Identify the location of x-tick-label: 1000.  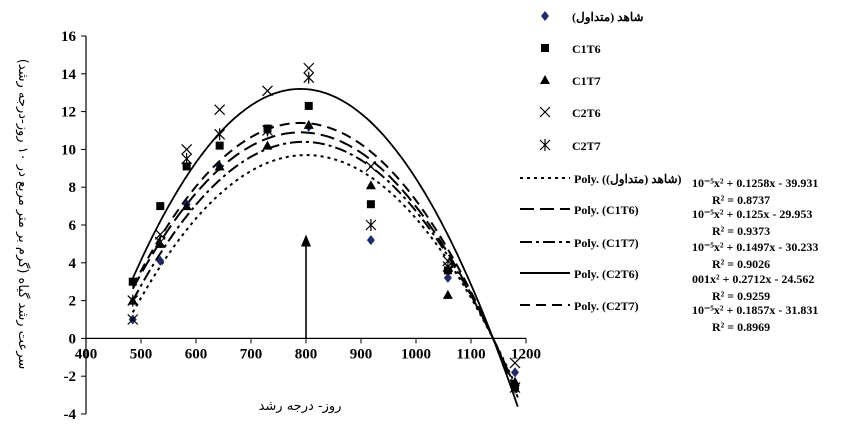
(416, 354).